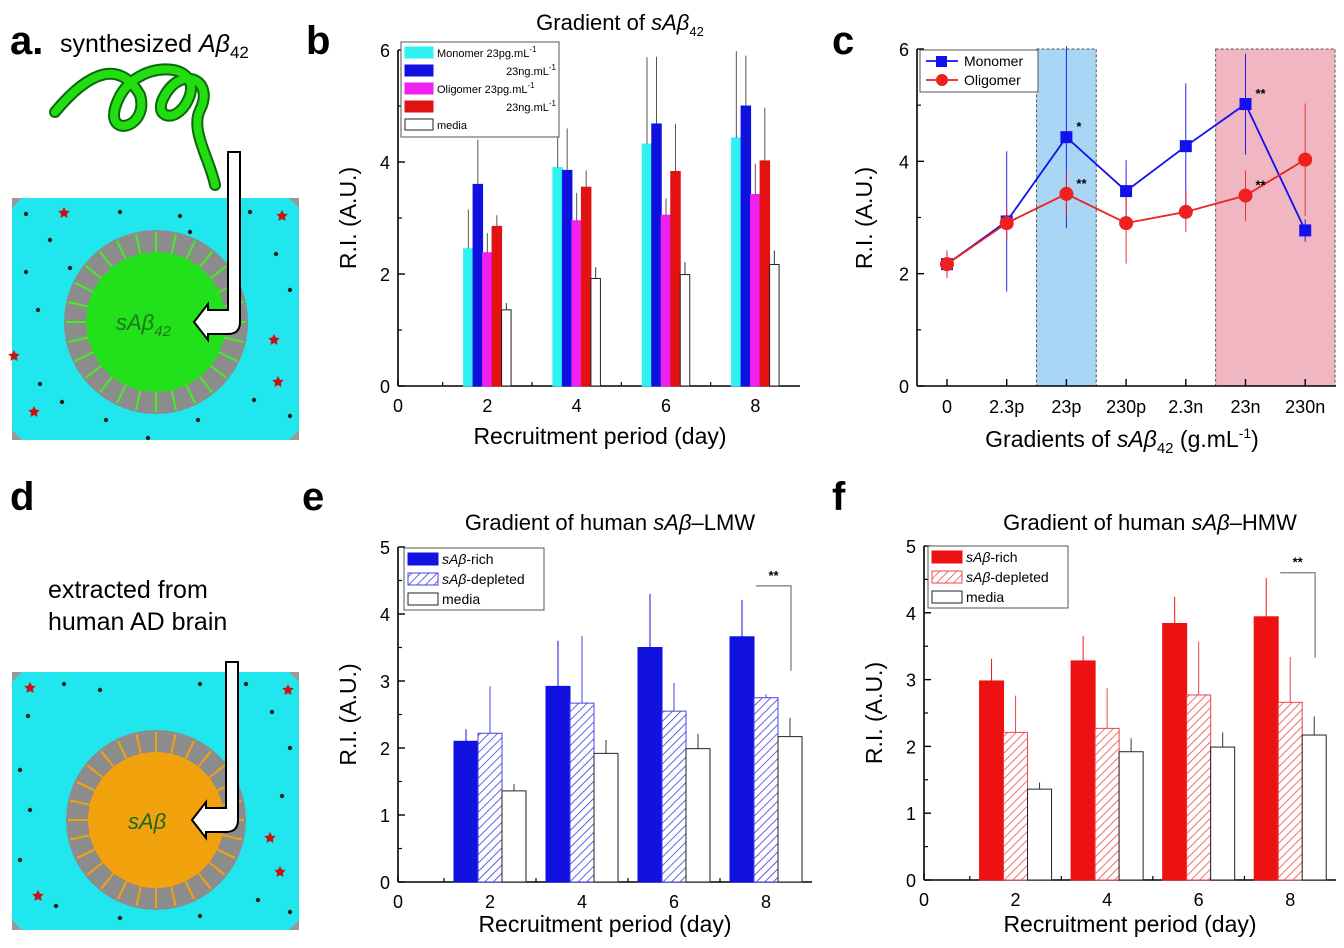 The height and width of the screenshot is (948, 1344). I want to click on legend: sAβ-rich sAβ-depleted media, so click(998, 577).